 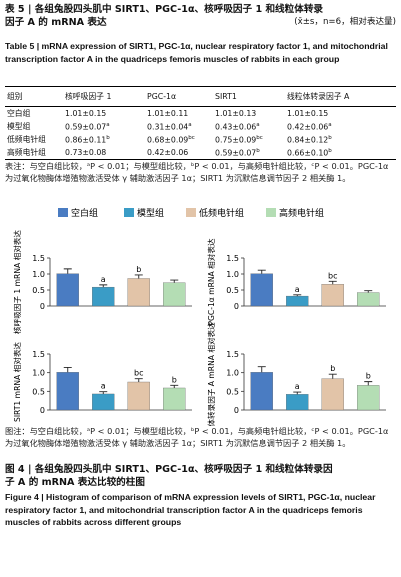 What do you see at coordinates (211, 374) in the screenshot?
I see `y-axis-title: 线粒体转录因子 A mRNA 相对表达` at bounding box center [211, 374].